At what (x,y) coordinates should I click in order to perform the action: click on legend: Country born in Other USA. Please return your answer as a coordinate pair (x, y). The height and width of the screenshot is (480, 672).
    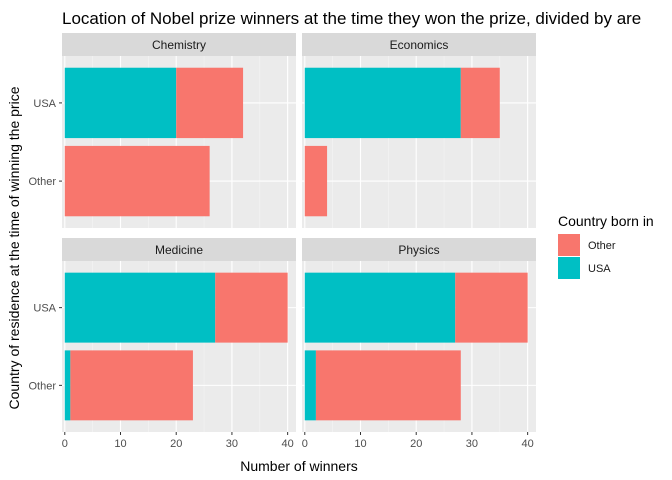
    Looking at the image, I should click on (606, 246).